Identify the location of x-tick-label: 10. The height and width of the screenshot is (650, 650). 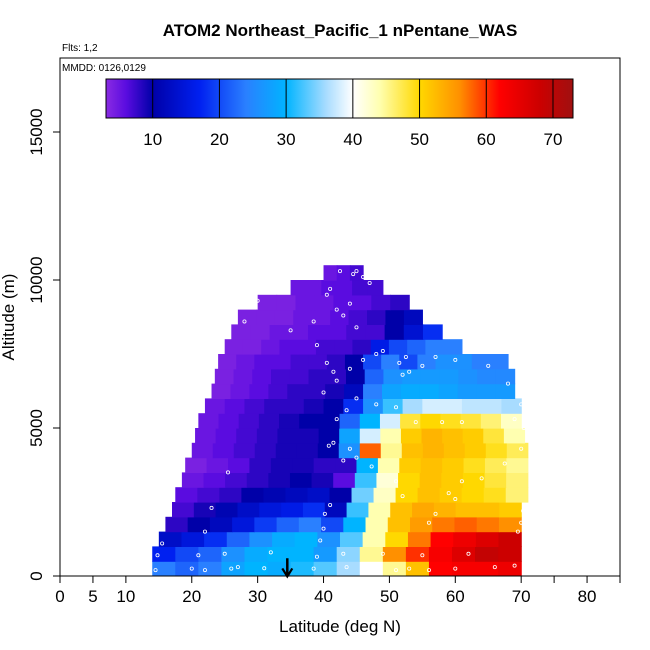
(125, 596).